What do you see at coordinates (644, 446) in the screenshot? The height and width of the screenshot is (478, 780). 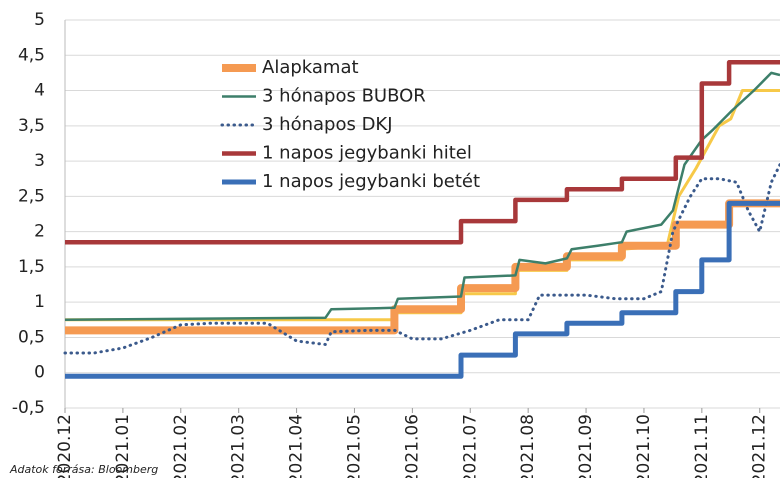 I see `x-tick-label: 2021.10` at bounding box center [644, 446].